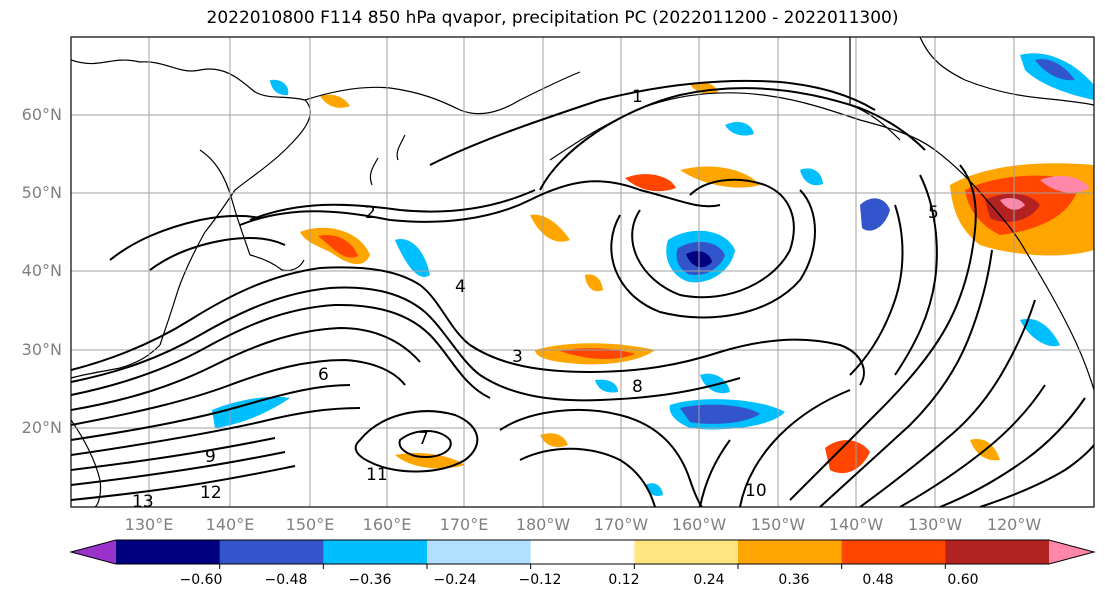 The width and height of the screenshot is (1105, 601). Describe the element at coordinates (543, 524) in the screenshot. I see `lon-label: 180°W` at that location.